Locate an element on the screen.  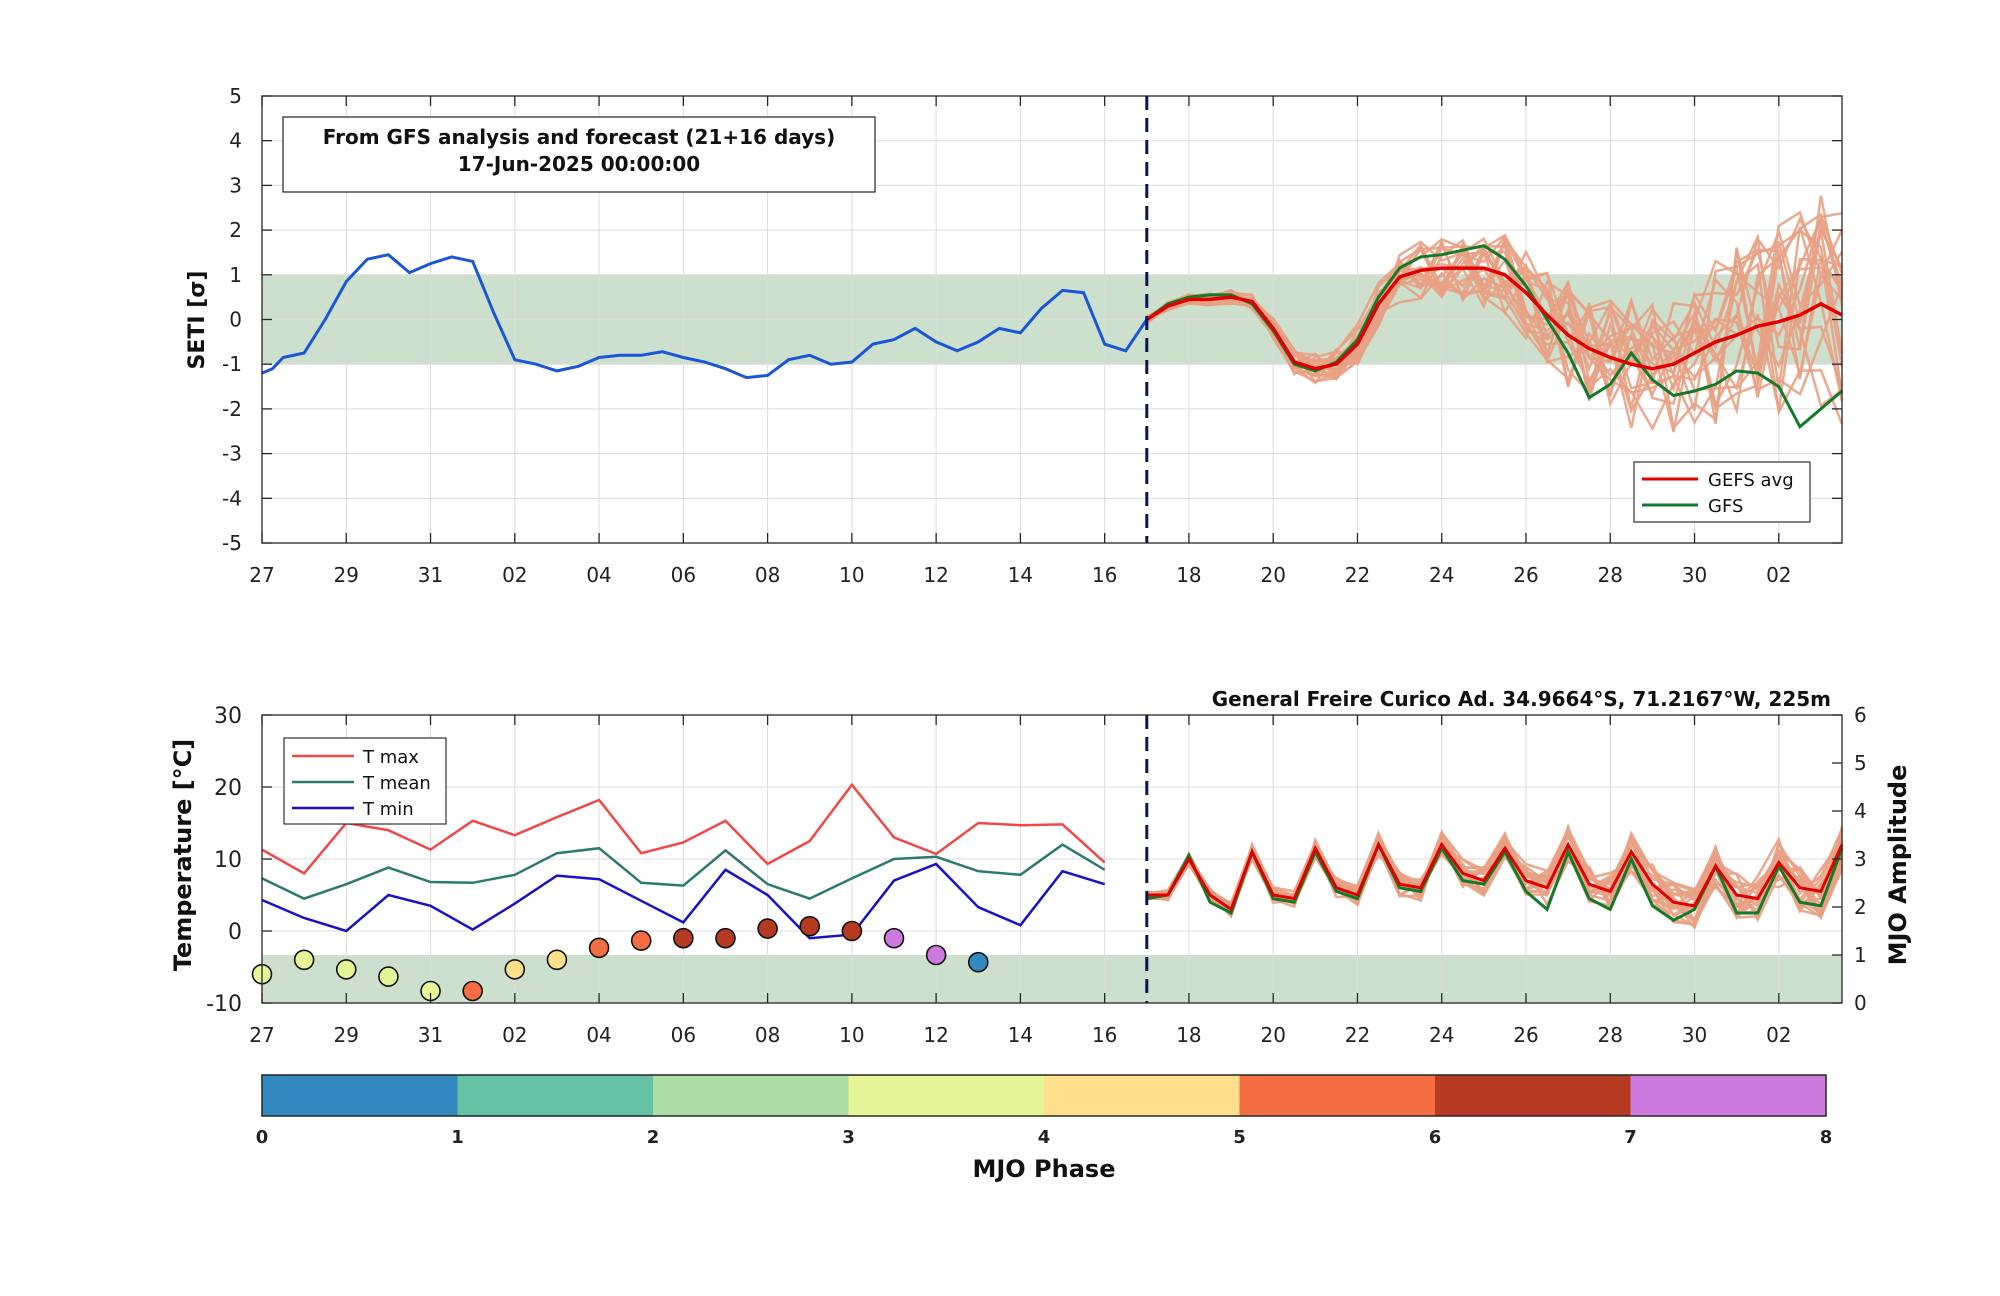
temperature-ytick-label: -10 is located at coordinates (224, 1004).